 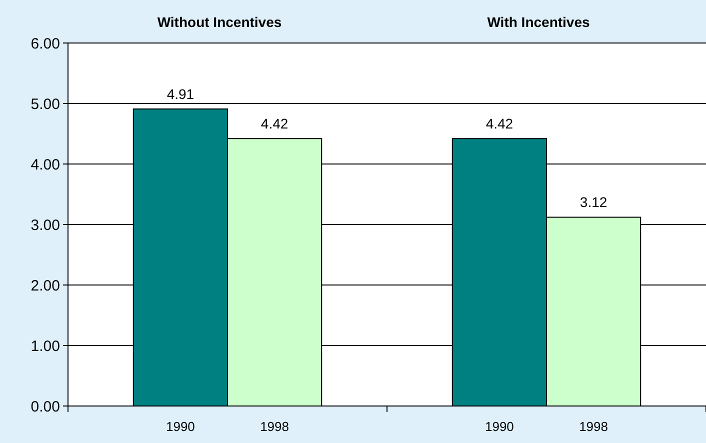 What do you see at coordinates (593, 426) in the screenshot?
I see `text: 1998` at bounding box center [593, 426].